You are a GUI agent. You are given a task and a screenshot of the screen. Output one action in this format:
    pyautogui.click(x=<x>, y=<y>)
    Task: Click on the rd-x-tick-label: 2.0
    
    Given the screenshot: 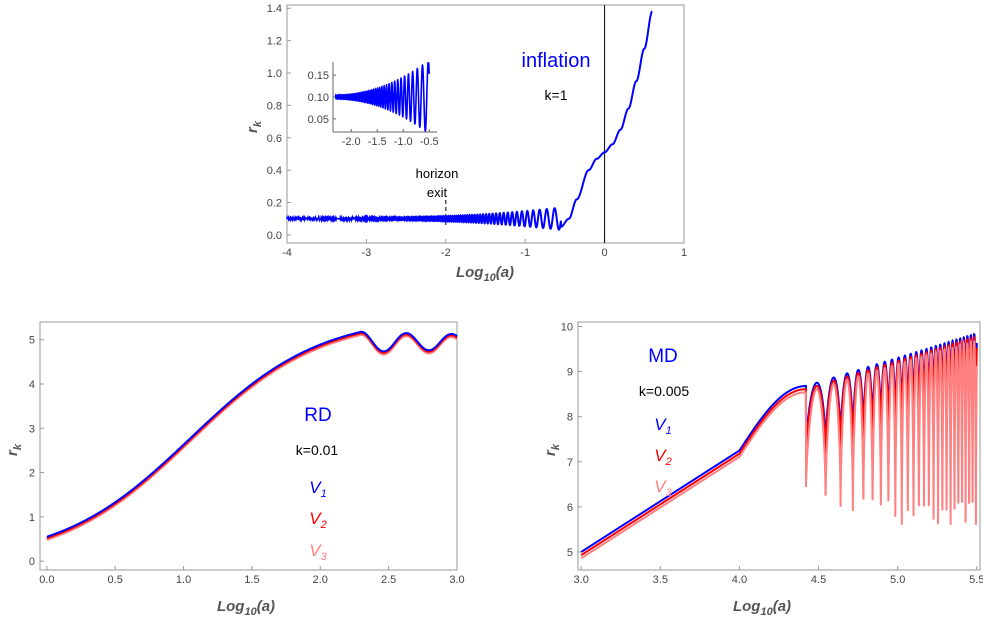 What is the action you would take?
    pyautogui.click(x=320, y=580)
    